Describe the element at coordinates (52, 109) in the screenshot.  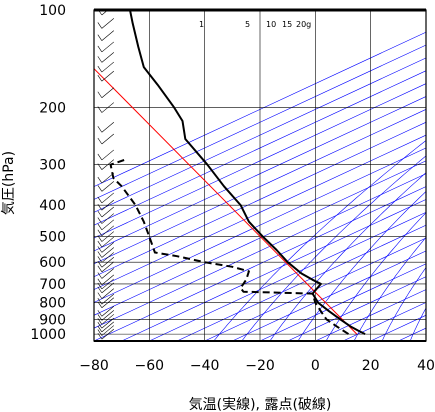
I see `y-tick-label: 200` at that location.